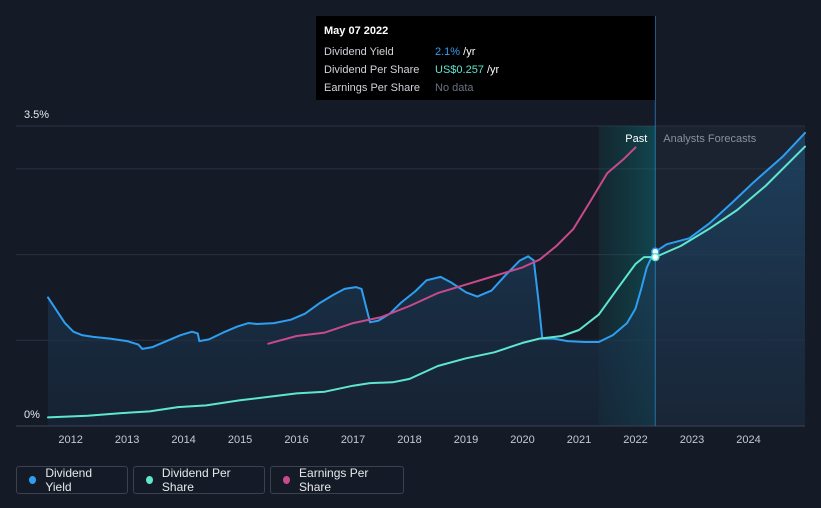  I want to click on x-tick-label: 2015, so click(240, 440).